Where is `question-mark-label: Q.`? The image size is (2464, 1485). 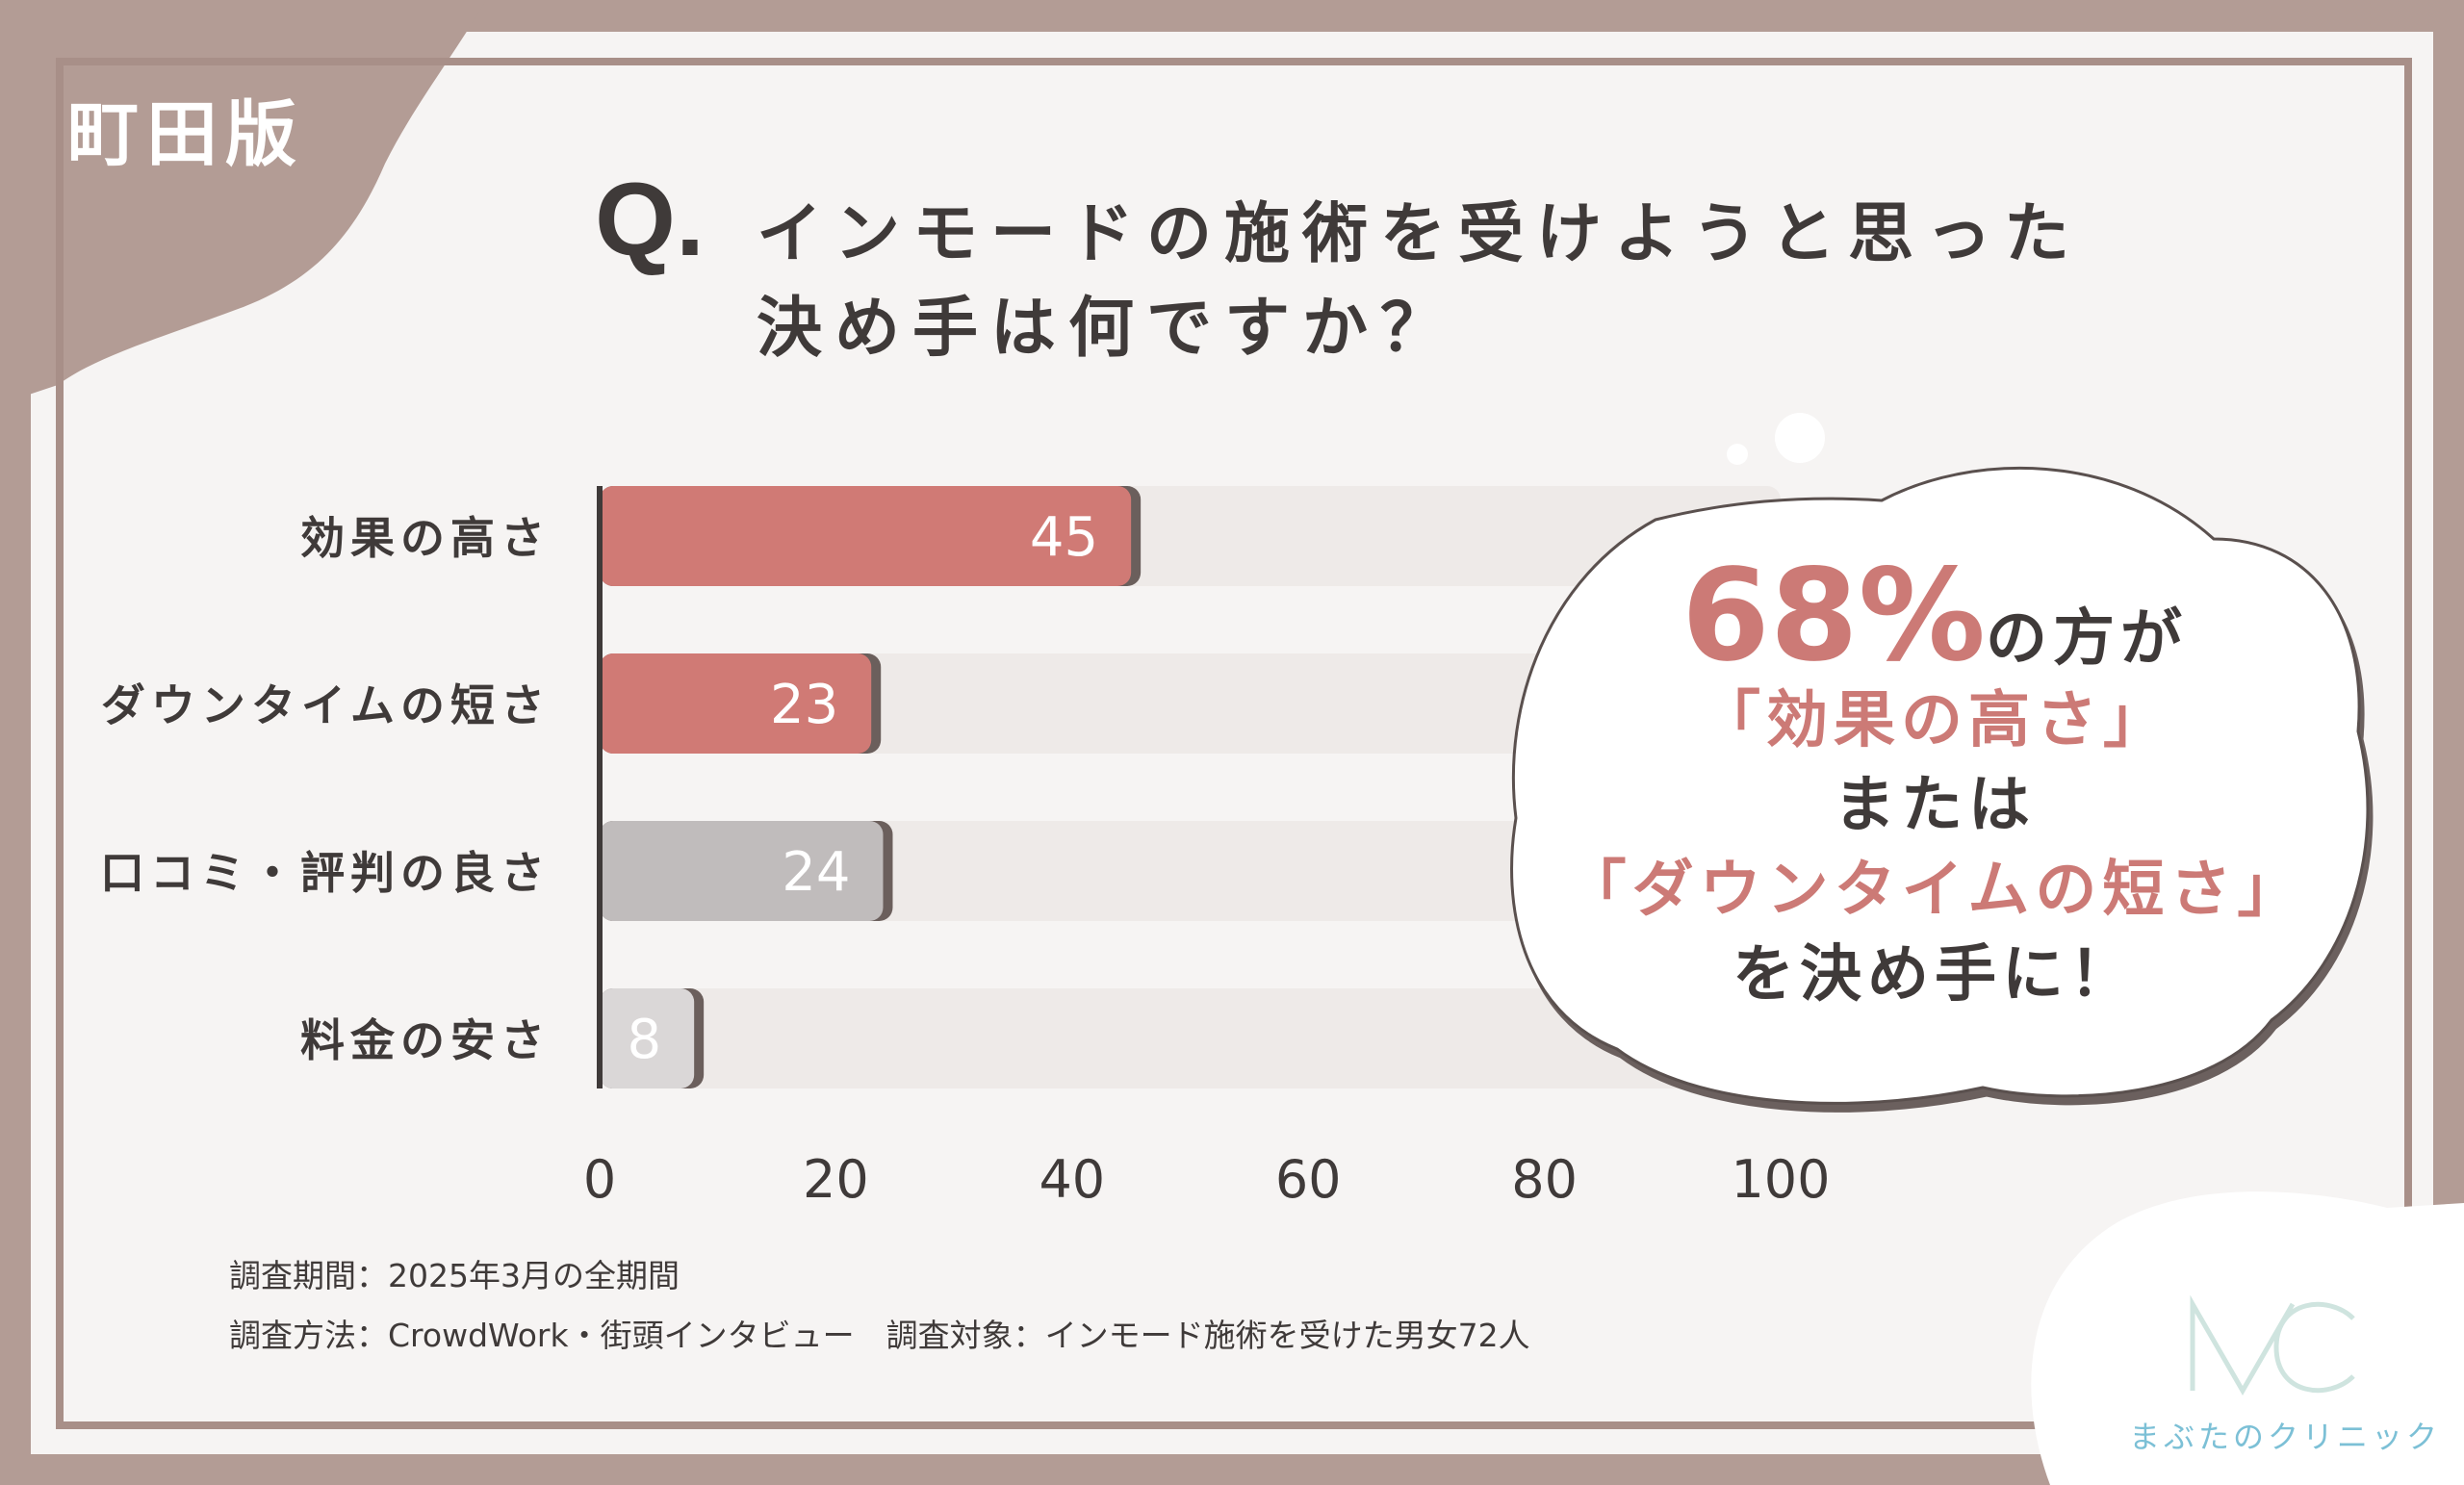
question-mark-label: Q. is located at coordinates (650, 219).